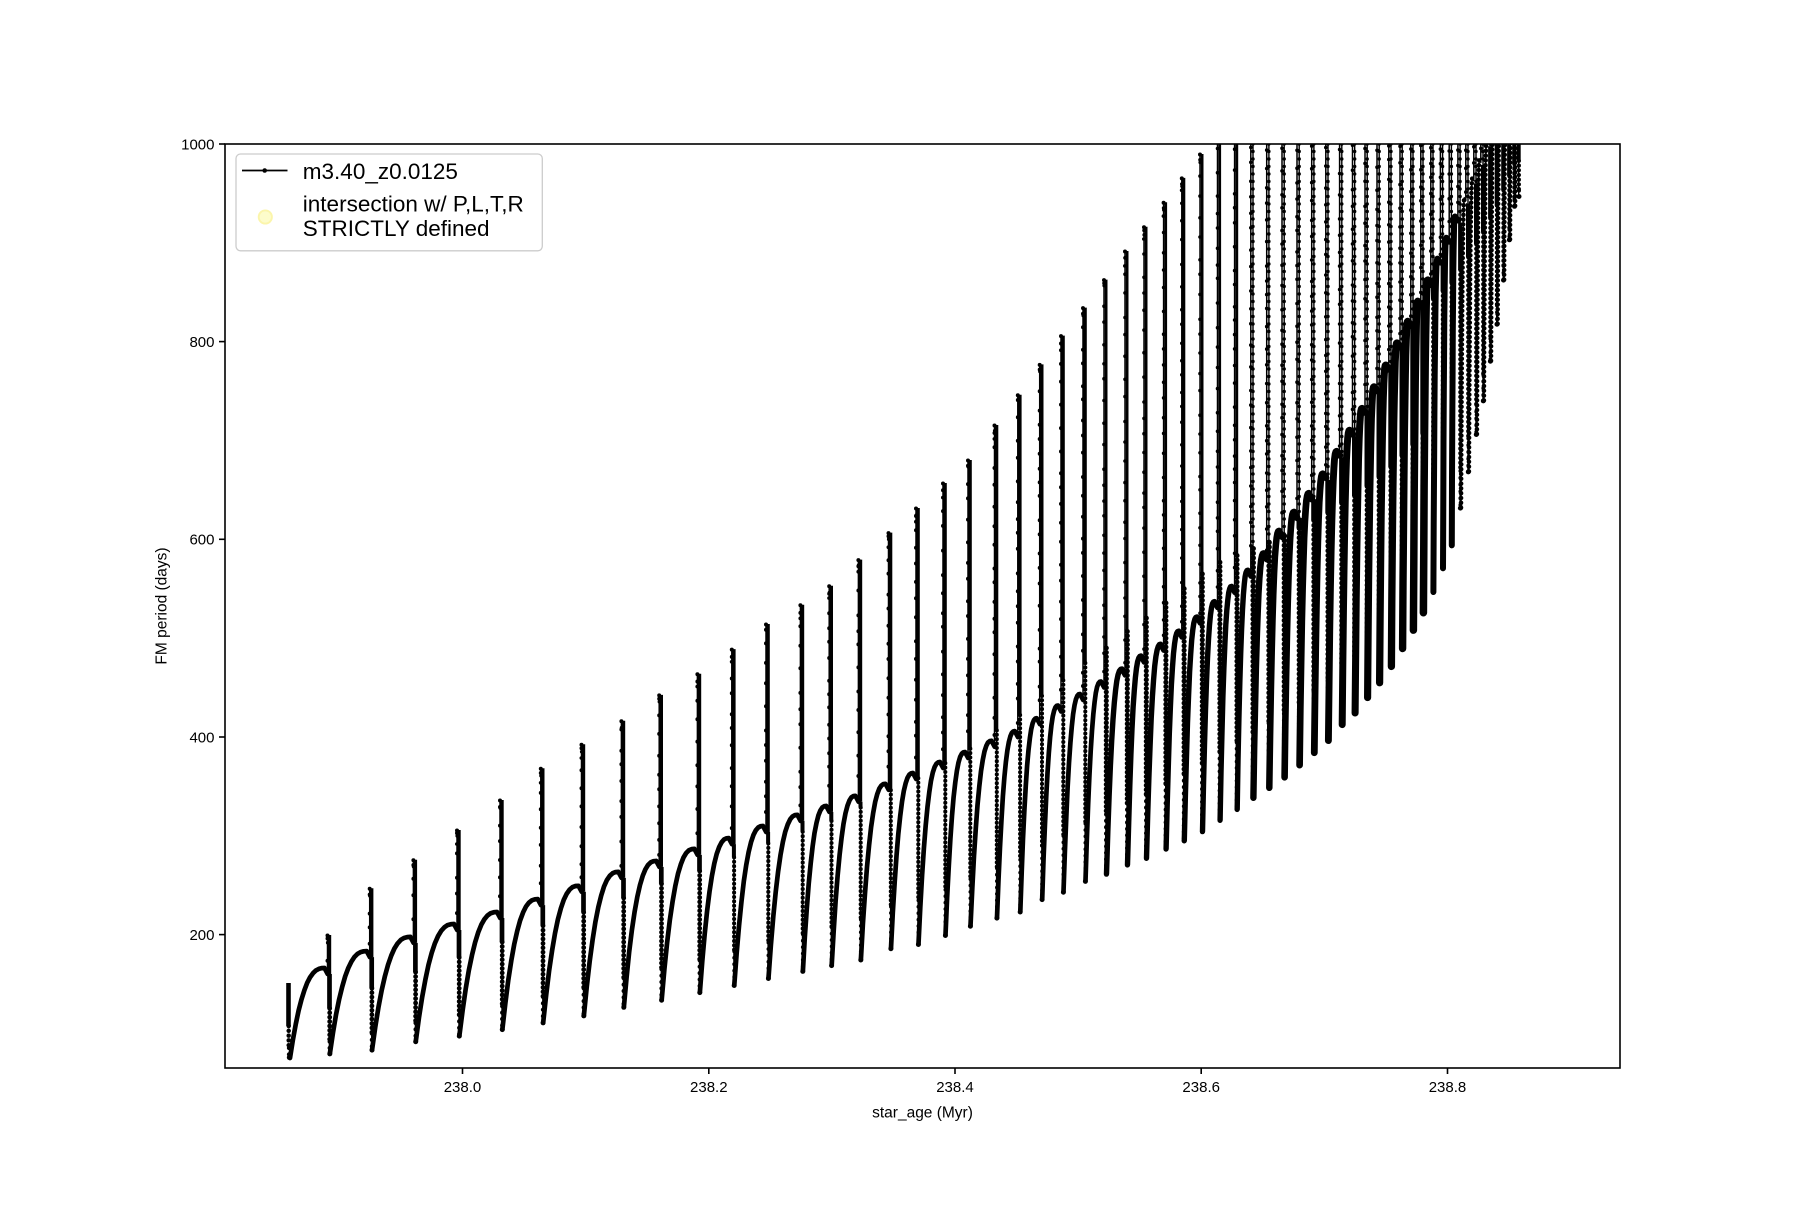  Describe the element at coordinates (201, 540) in the screenshot. I see `svg-text: 600` at that location.